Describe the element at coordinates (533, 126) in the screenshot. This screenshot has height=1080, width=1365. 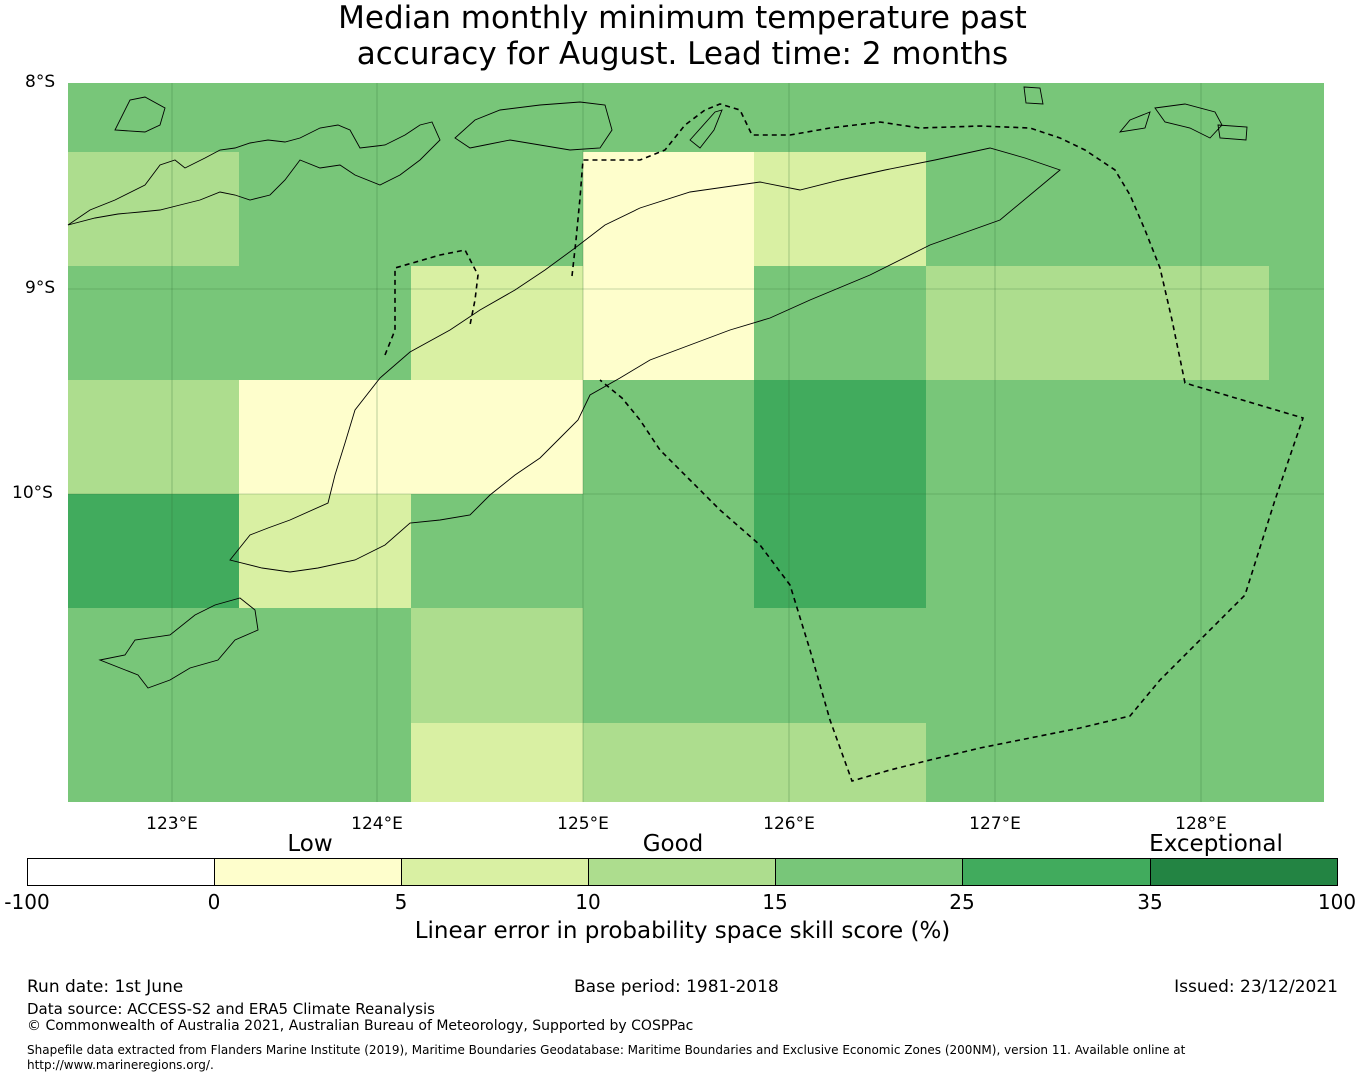
I see `alor-coastline` at that location.